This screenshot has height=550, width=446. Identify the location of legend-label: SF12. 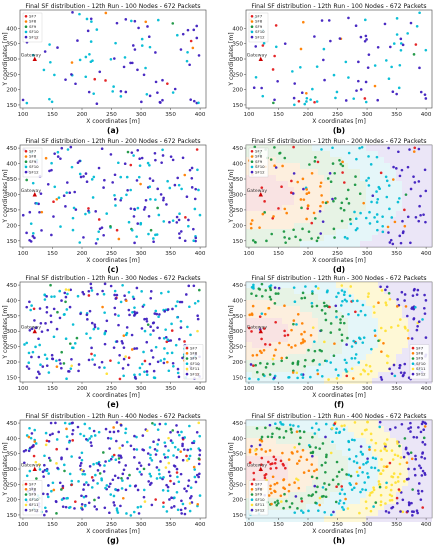
(260, 509).